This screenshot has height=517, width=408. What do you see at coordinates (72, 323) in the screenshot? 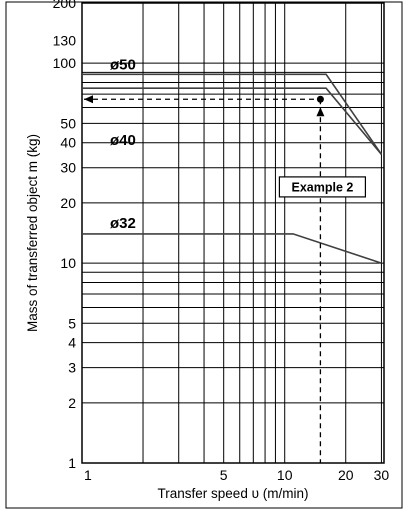
I see `y-tick-label: 5` at bounding box center [72, 323].